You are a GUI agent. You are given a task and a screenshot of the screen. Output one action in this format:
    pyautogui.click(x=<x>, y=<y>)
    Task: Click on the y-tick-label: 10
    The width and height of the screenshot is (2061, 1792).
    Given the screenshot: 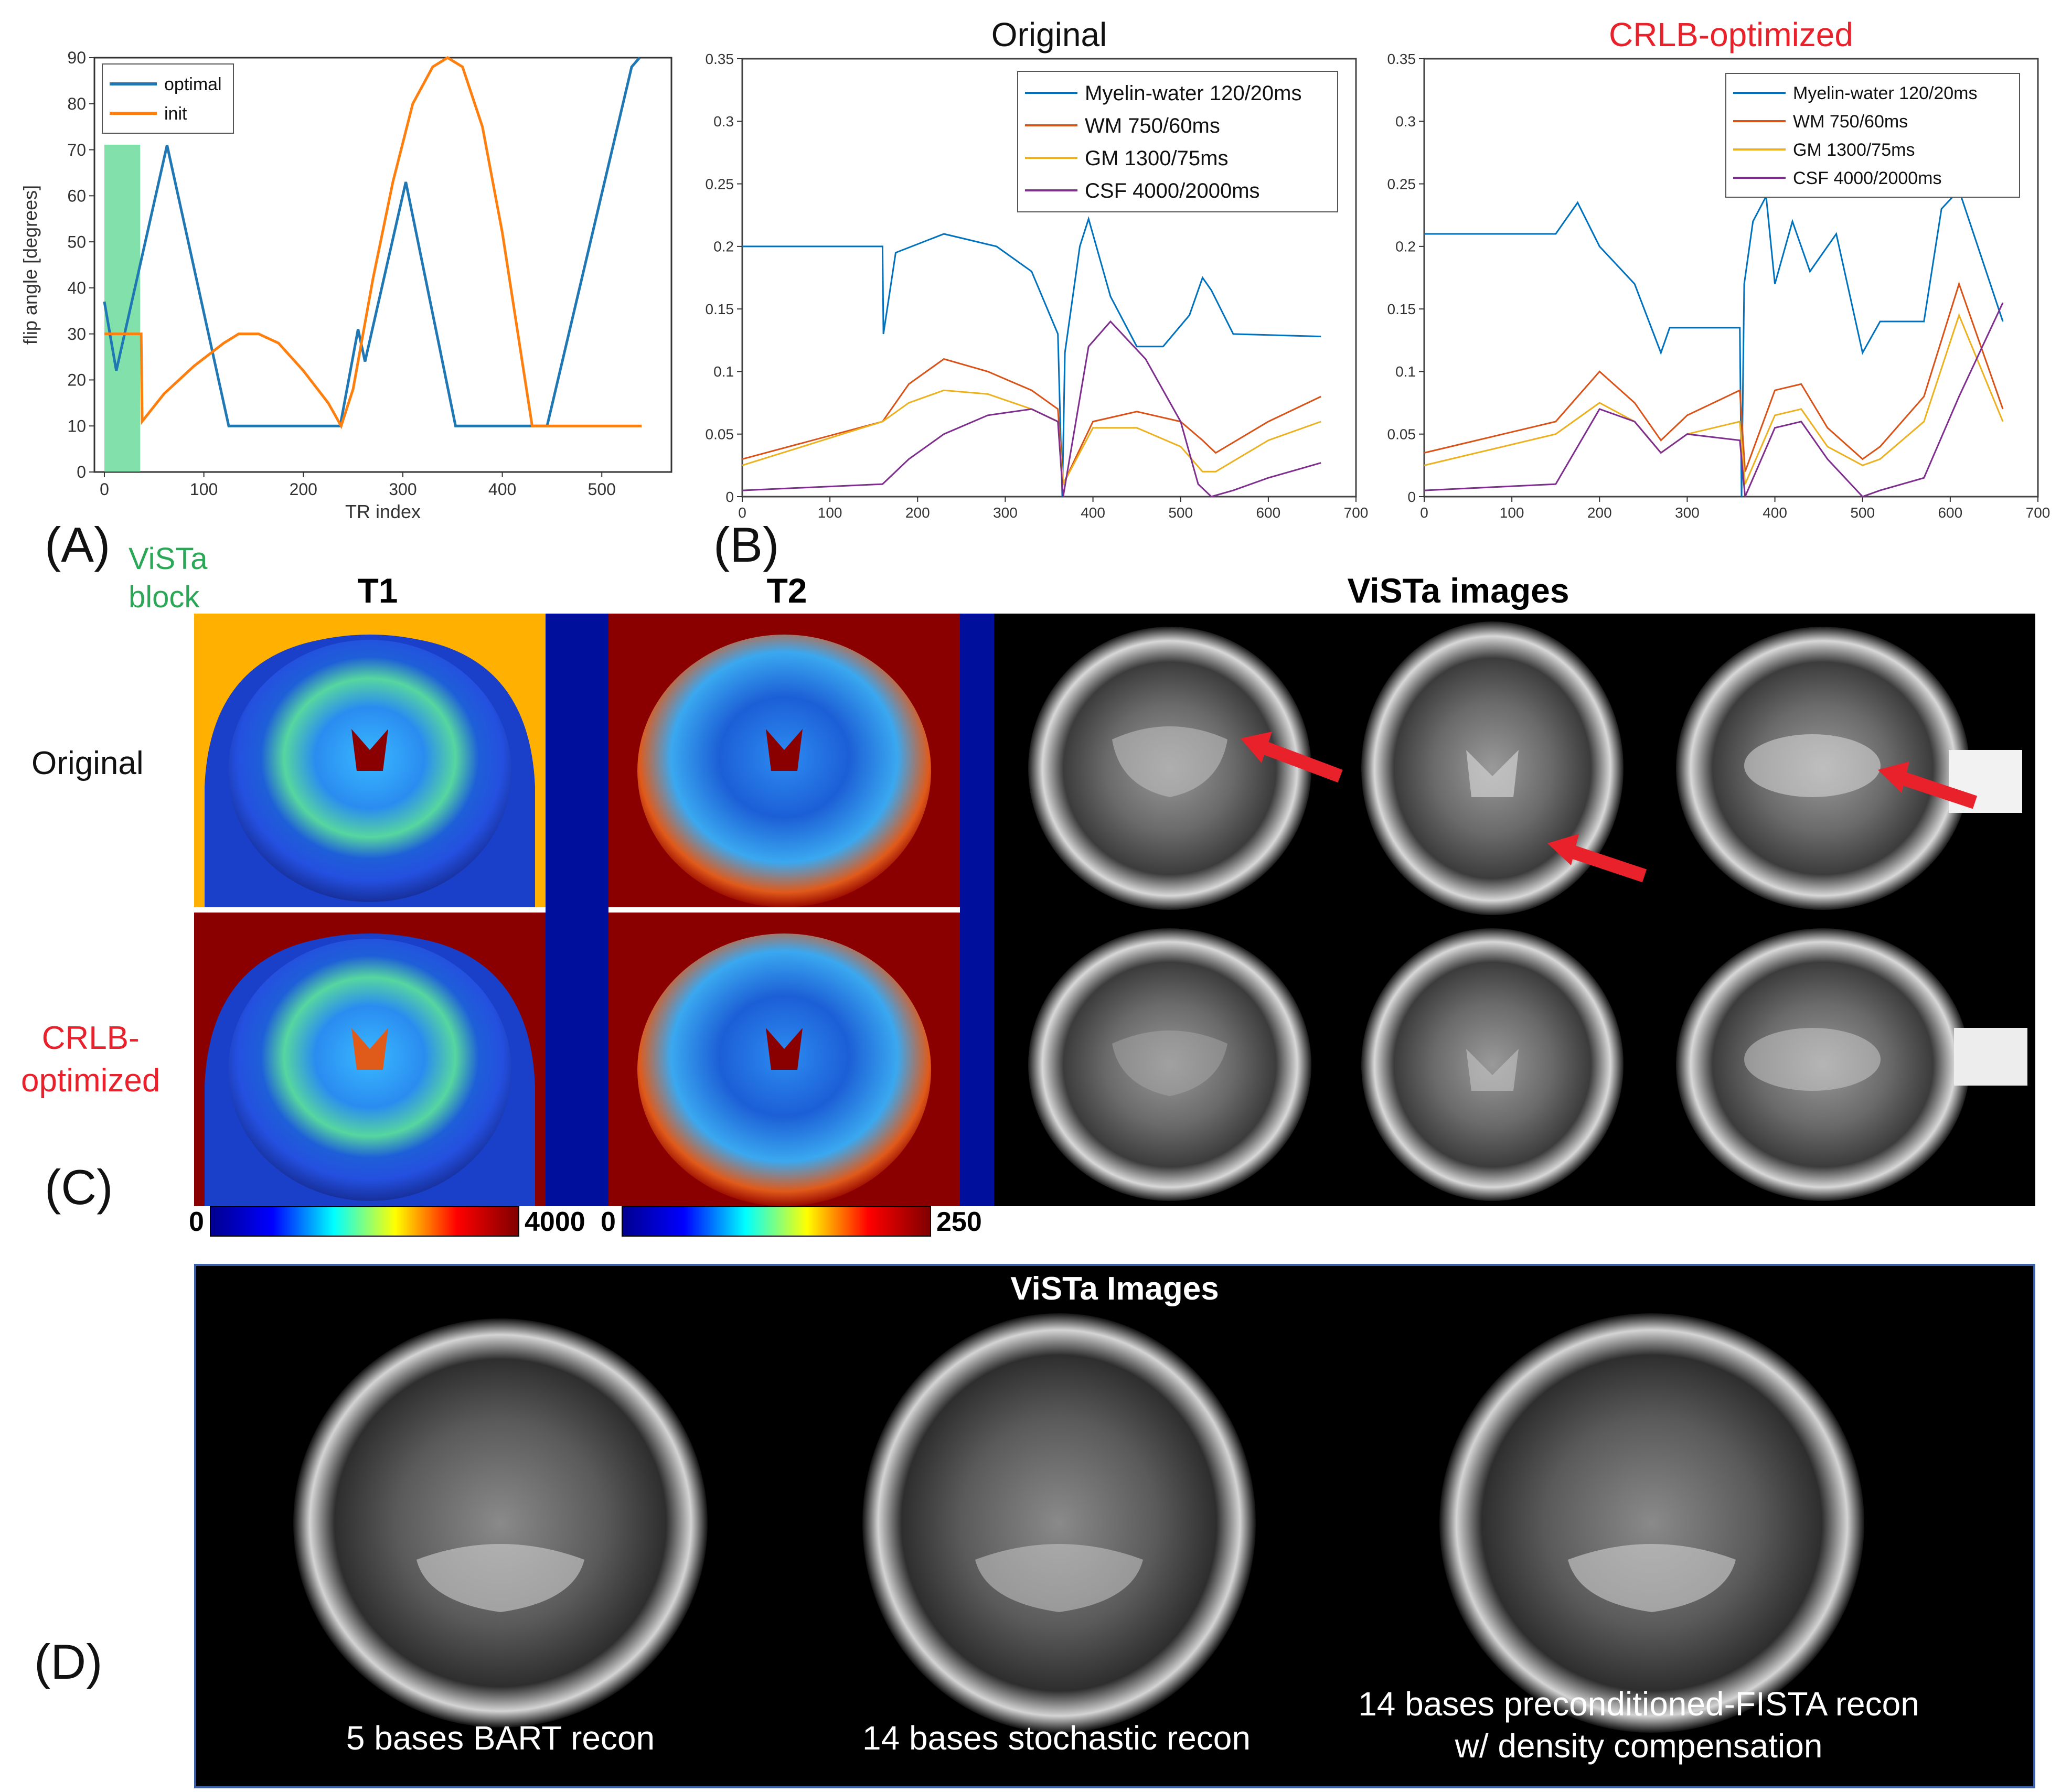 What is the action you would take?
    pyautogui.click(x=76, y=425)
    